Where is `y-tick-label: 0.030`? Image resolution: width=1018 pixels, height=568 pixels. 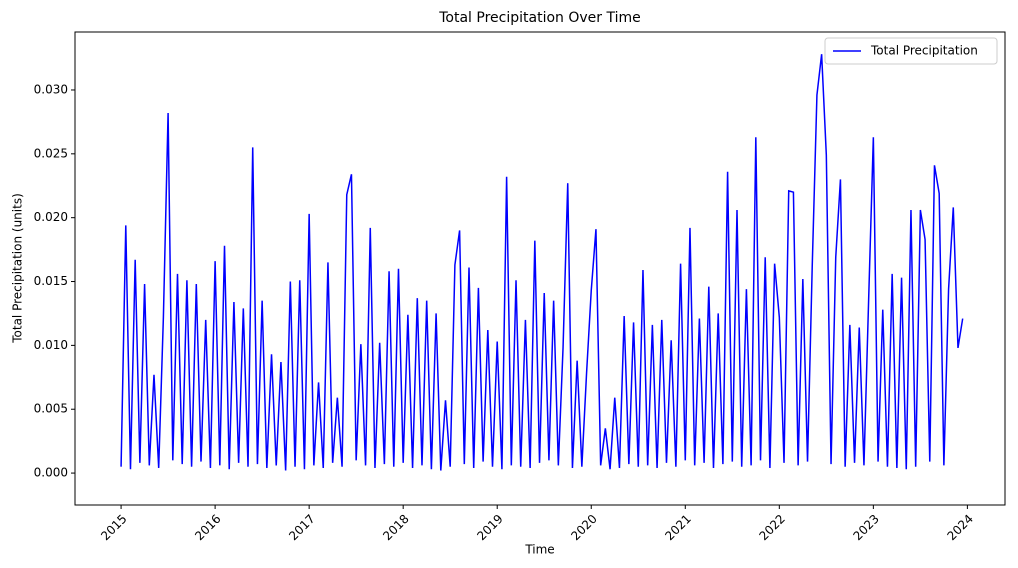
y-tick-label: 0.030 is located at coordinates (51, 89).